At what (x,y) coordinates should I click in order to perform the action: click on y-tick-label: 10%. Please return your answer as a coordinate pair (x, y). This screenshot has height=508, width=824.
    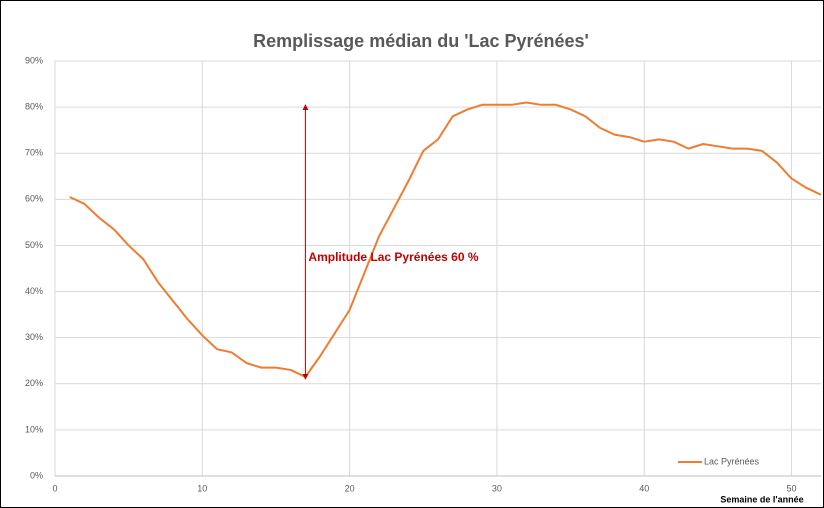
    Looking at the image, I should click on (34, 429).